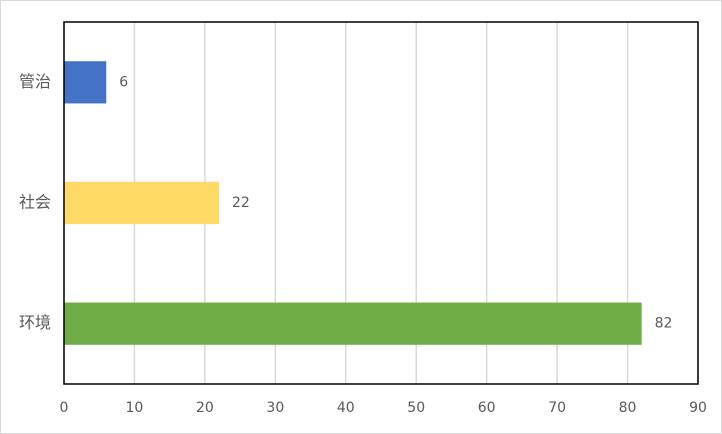 The width and height of the screenshot is (722, 434). Describe the element at coordinates (123, 82) in the screenshot. I see `value-label: 6` at that location.